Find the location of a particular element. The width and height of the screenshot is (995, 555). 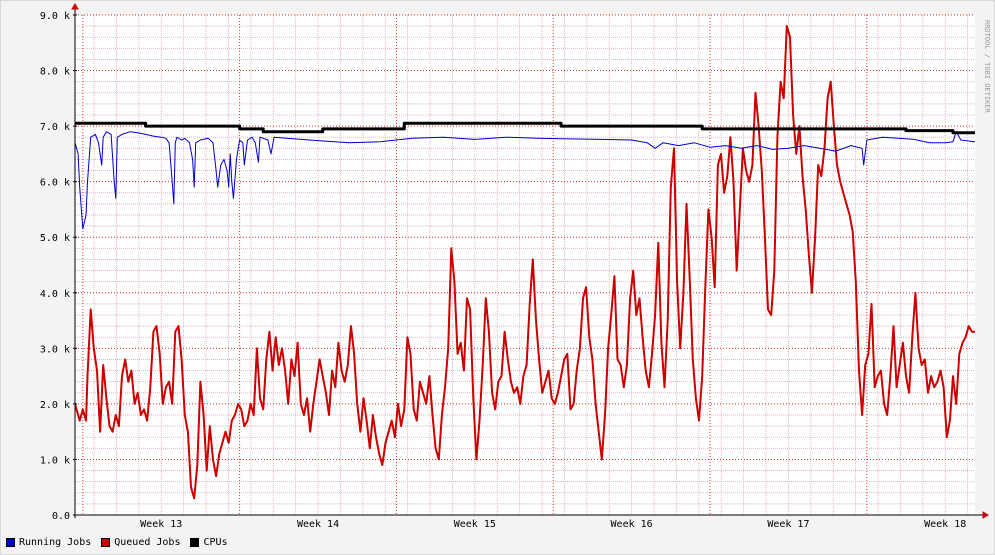

y-tick-label: 4.0 k is located at coordinates (55, 294).